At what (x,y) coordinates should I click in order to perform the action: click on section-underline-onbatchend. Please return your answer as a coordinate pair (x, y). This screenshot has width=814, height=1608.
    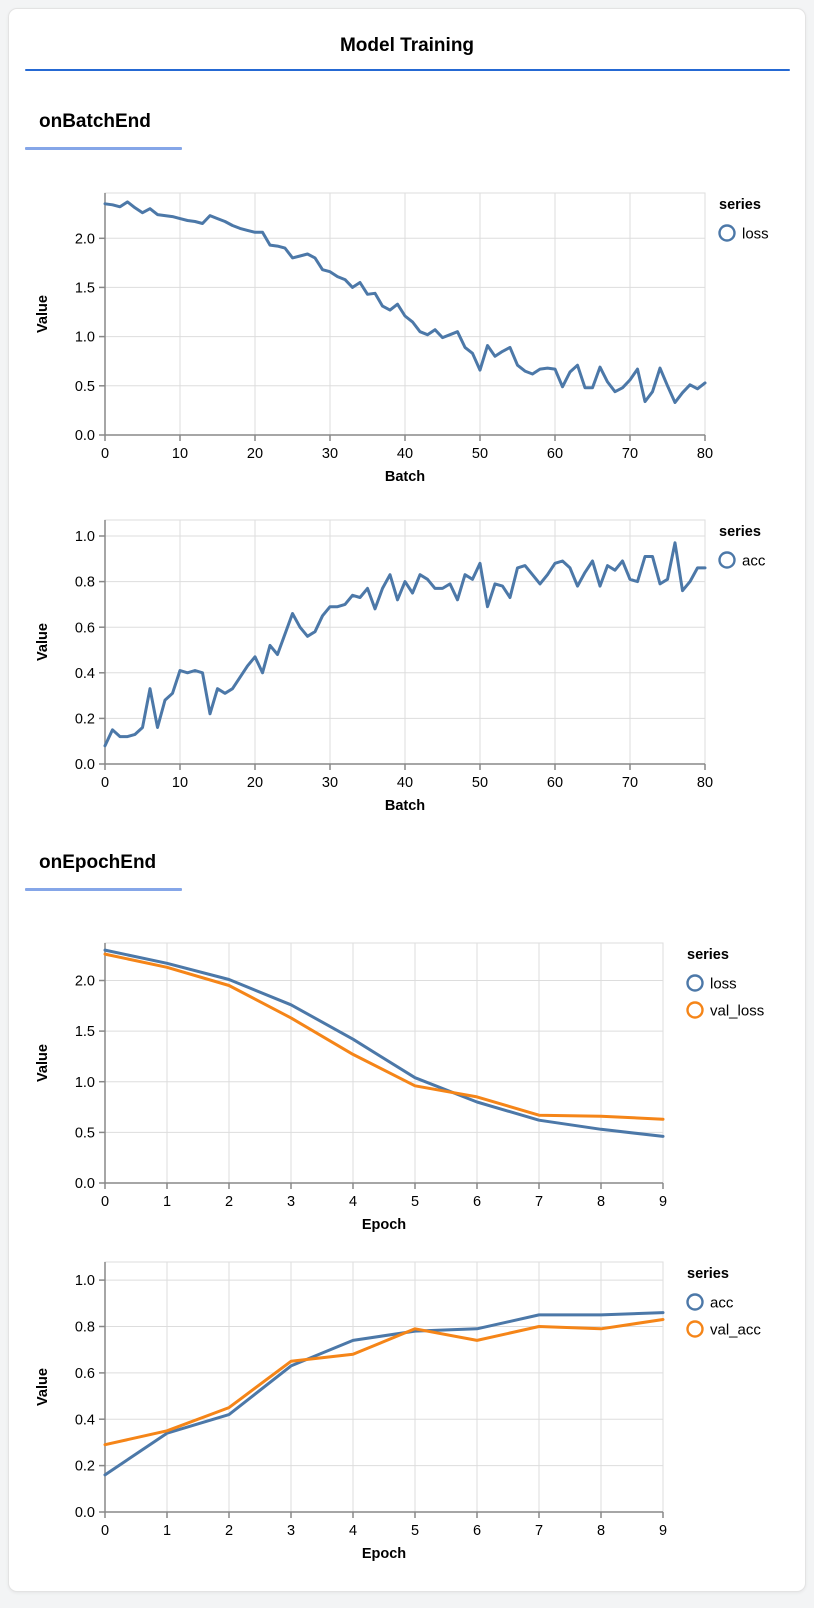
    Looking at the image, I should click on (103, 148).